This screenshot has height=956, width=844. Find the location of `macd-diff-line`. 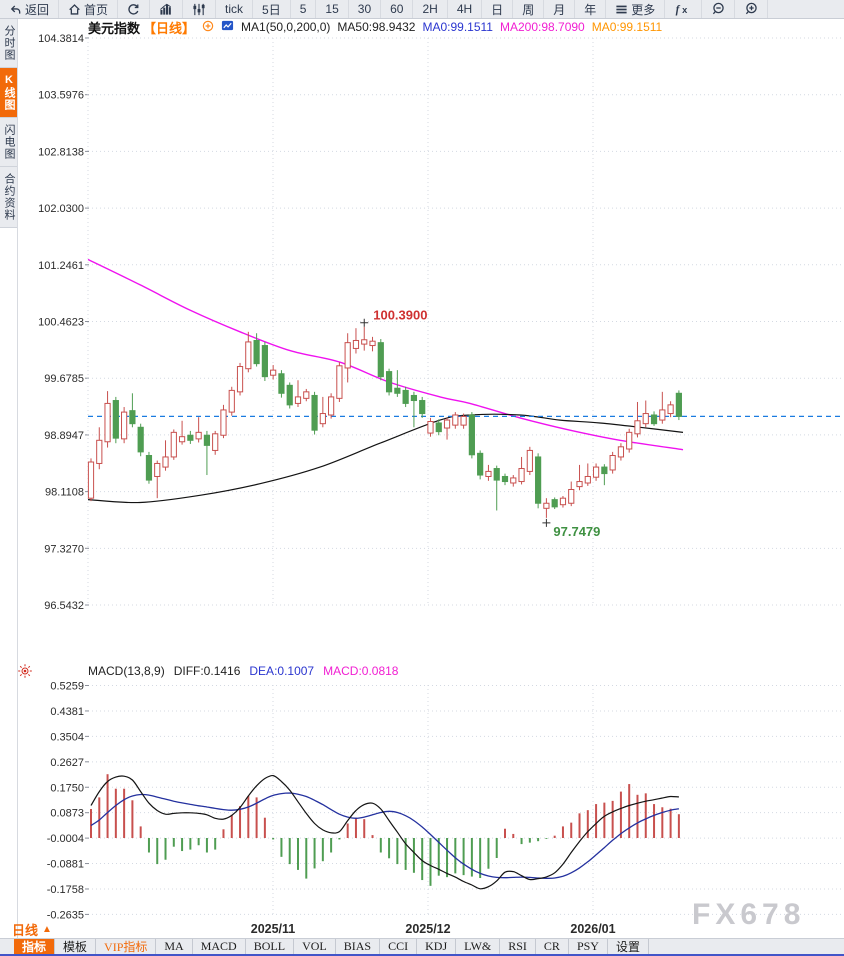

macd-diff-line is located at coordinates (384, 832).